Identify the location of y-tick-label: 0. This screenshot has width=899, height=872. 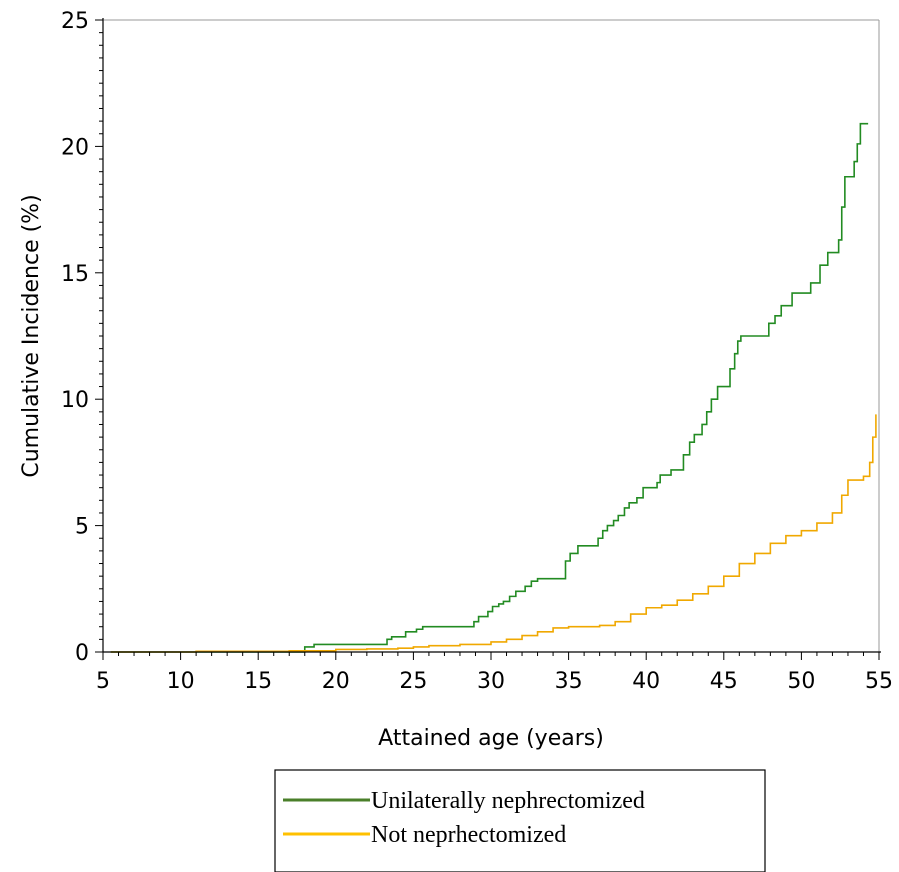
(82, 653).